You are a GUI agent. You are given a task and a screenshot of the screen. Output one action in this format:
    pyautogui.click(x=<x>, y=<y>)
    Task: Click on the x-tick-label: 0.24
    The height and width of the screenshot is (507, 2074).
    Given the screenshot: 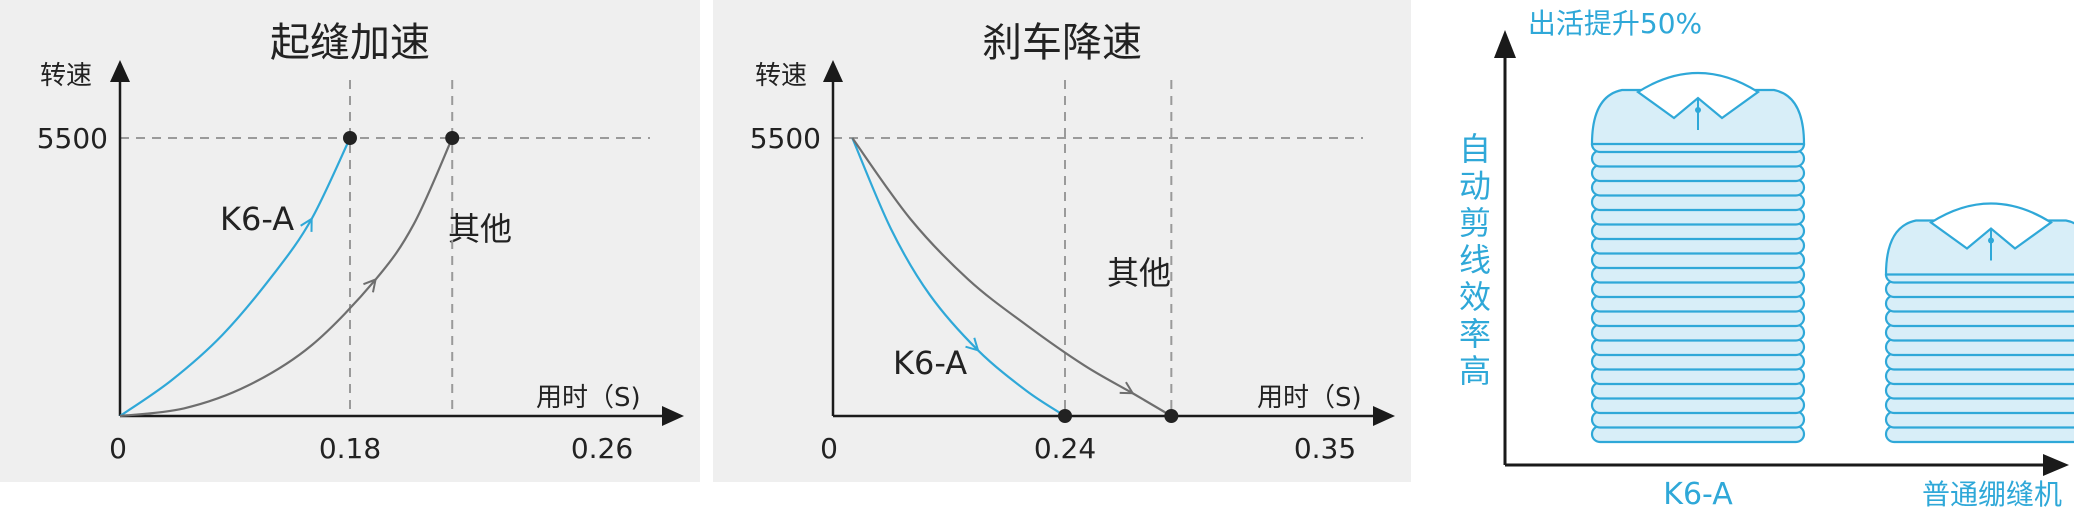 What is the action you would take?
    pyautogui.click(x=1065, y=448)
    